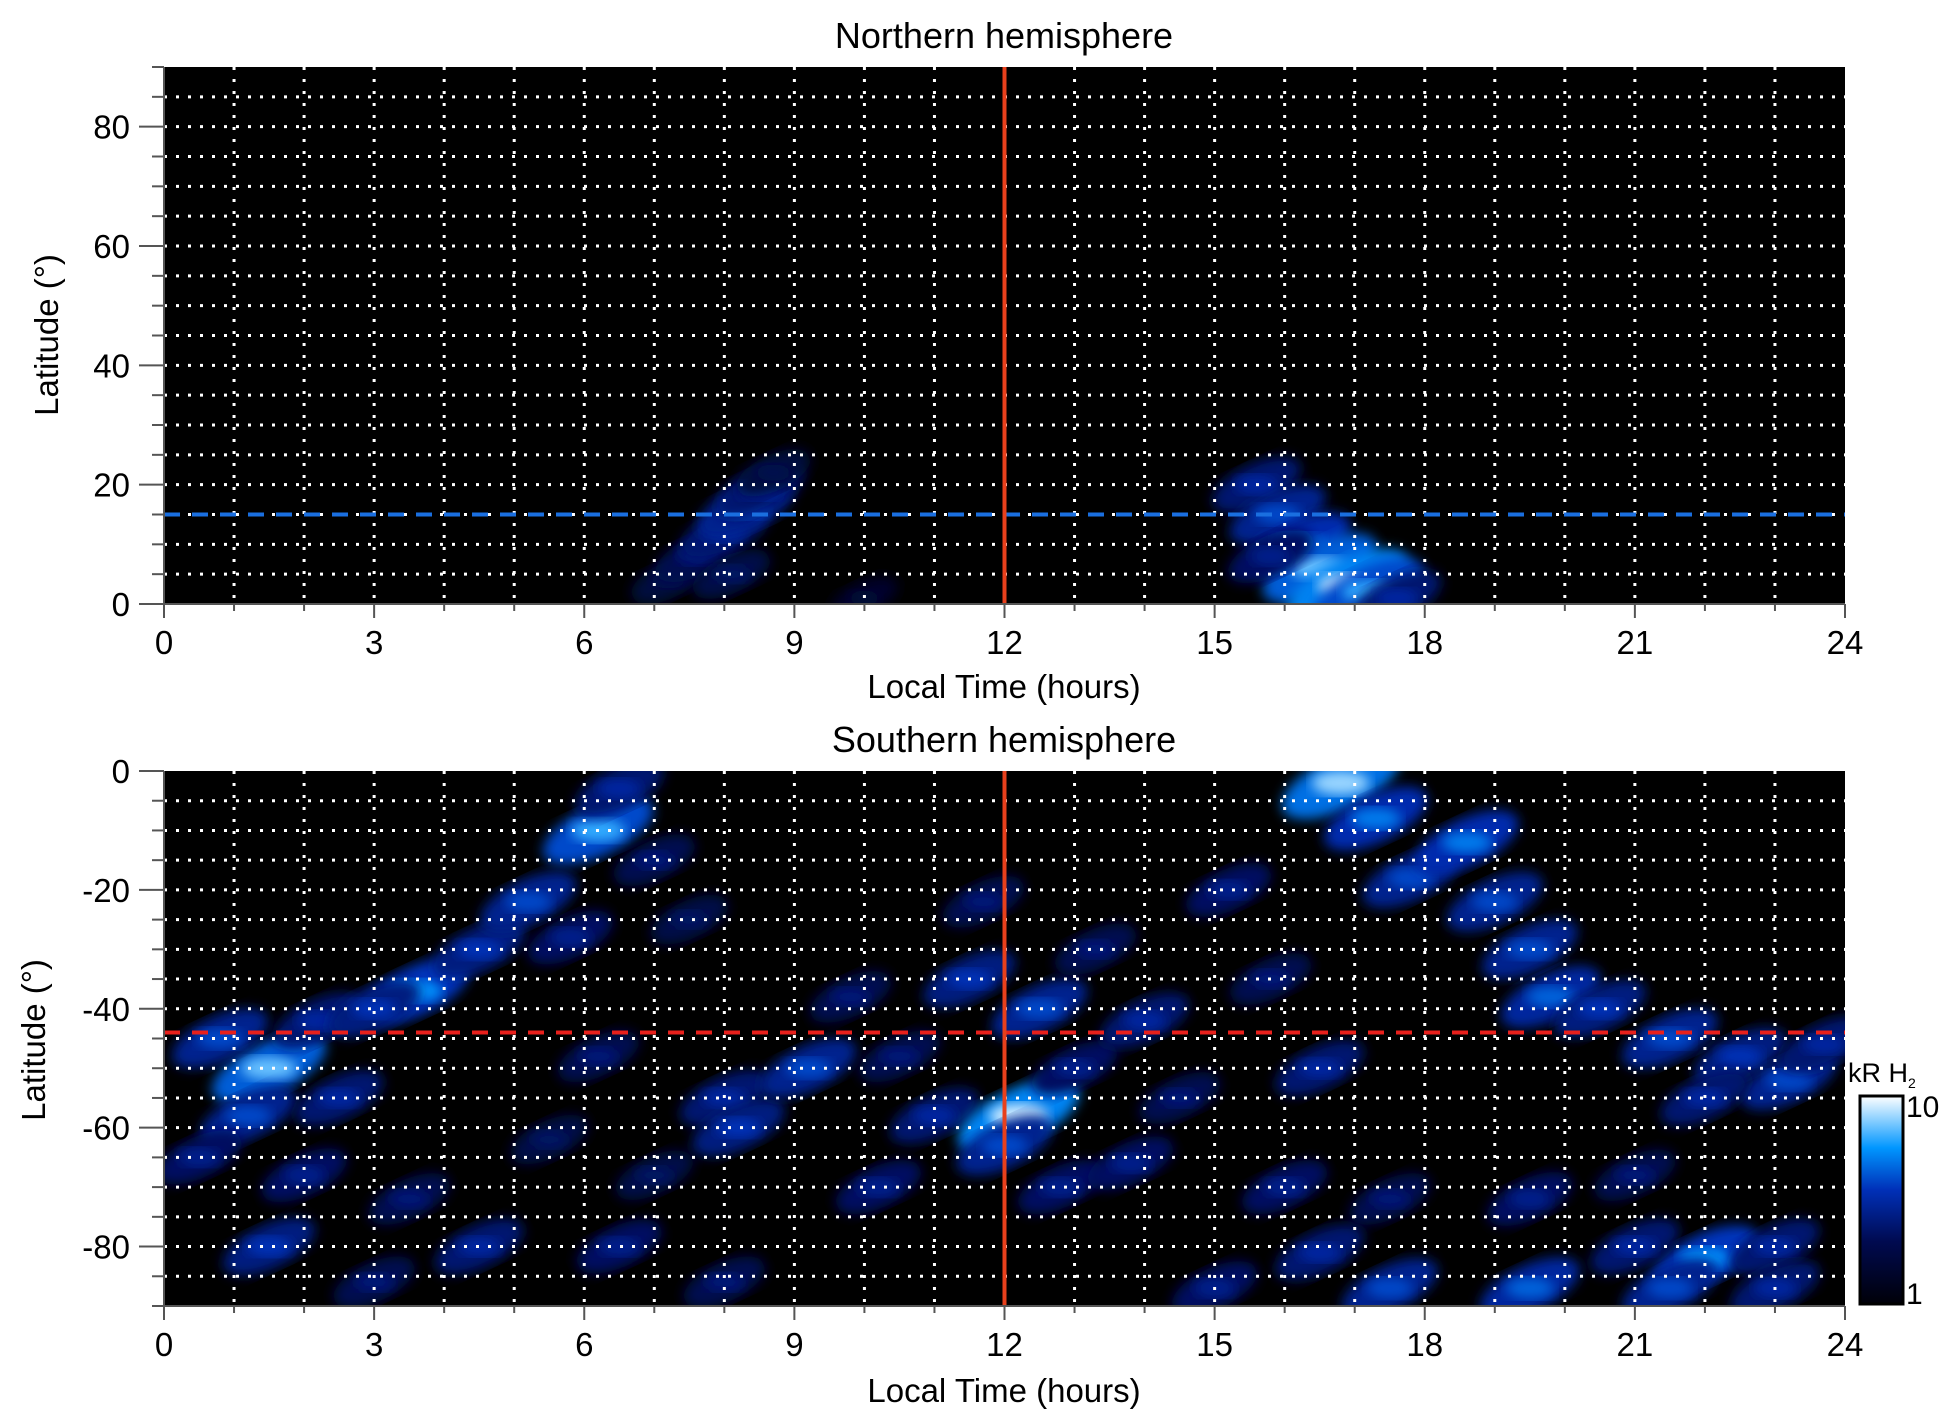  What do you see at coordinates (111, 246) in the screenshot?
I see `y-tick-label: 60` at bounding box center [111, 246].